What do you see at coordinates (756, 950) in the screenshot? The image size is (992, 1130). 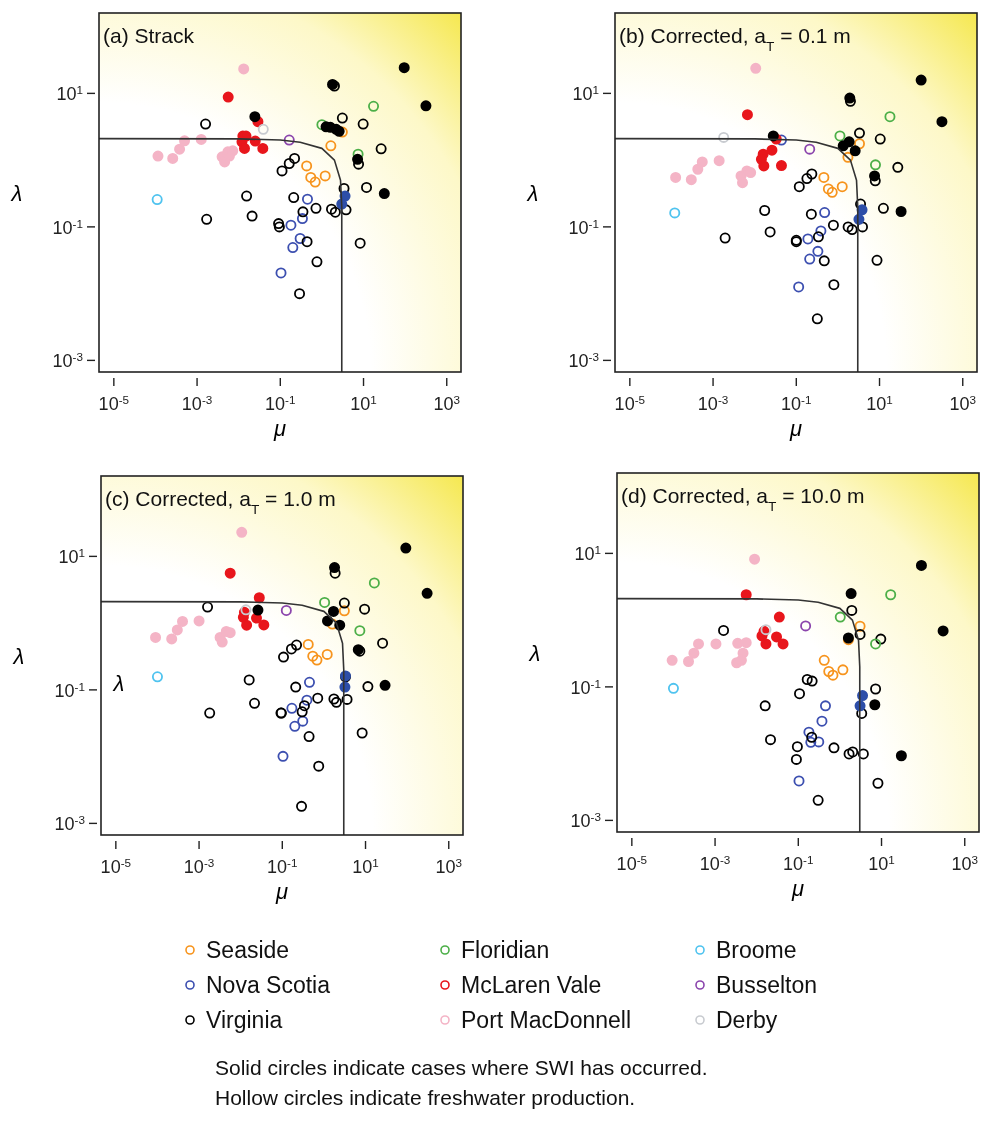 I see `legend-label: Broome` at bounding box center [756, 950].